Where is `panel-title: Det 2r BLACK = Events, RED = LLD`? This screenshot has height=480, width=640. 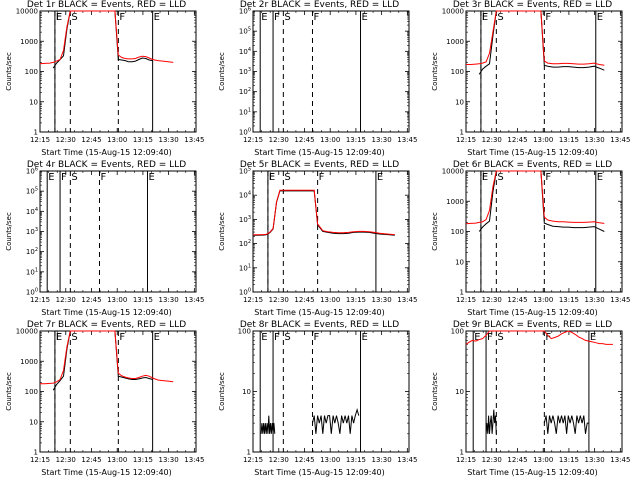
panel-title: Det 2r BLACK = Events, RED = LLD is located at coordinates (319, 5).